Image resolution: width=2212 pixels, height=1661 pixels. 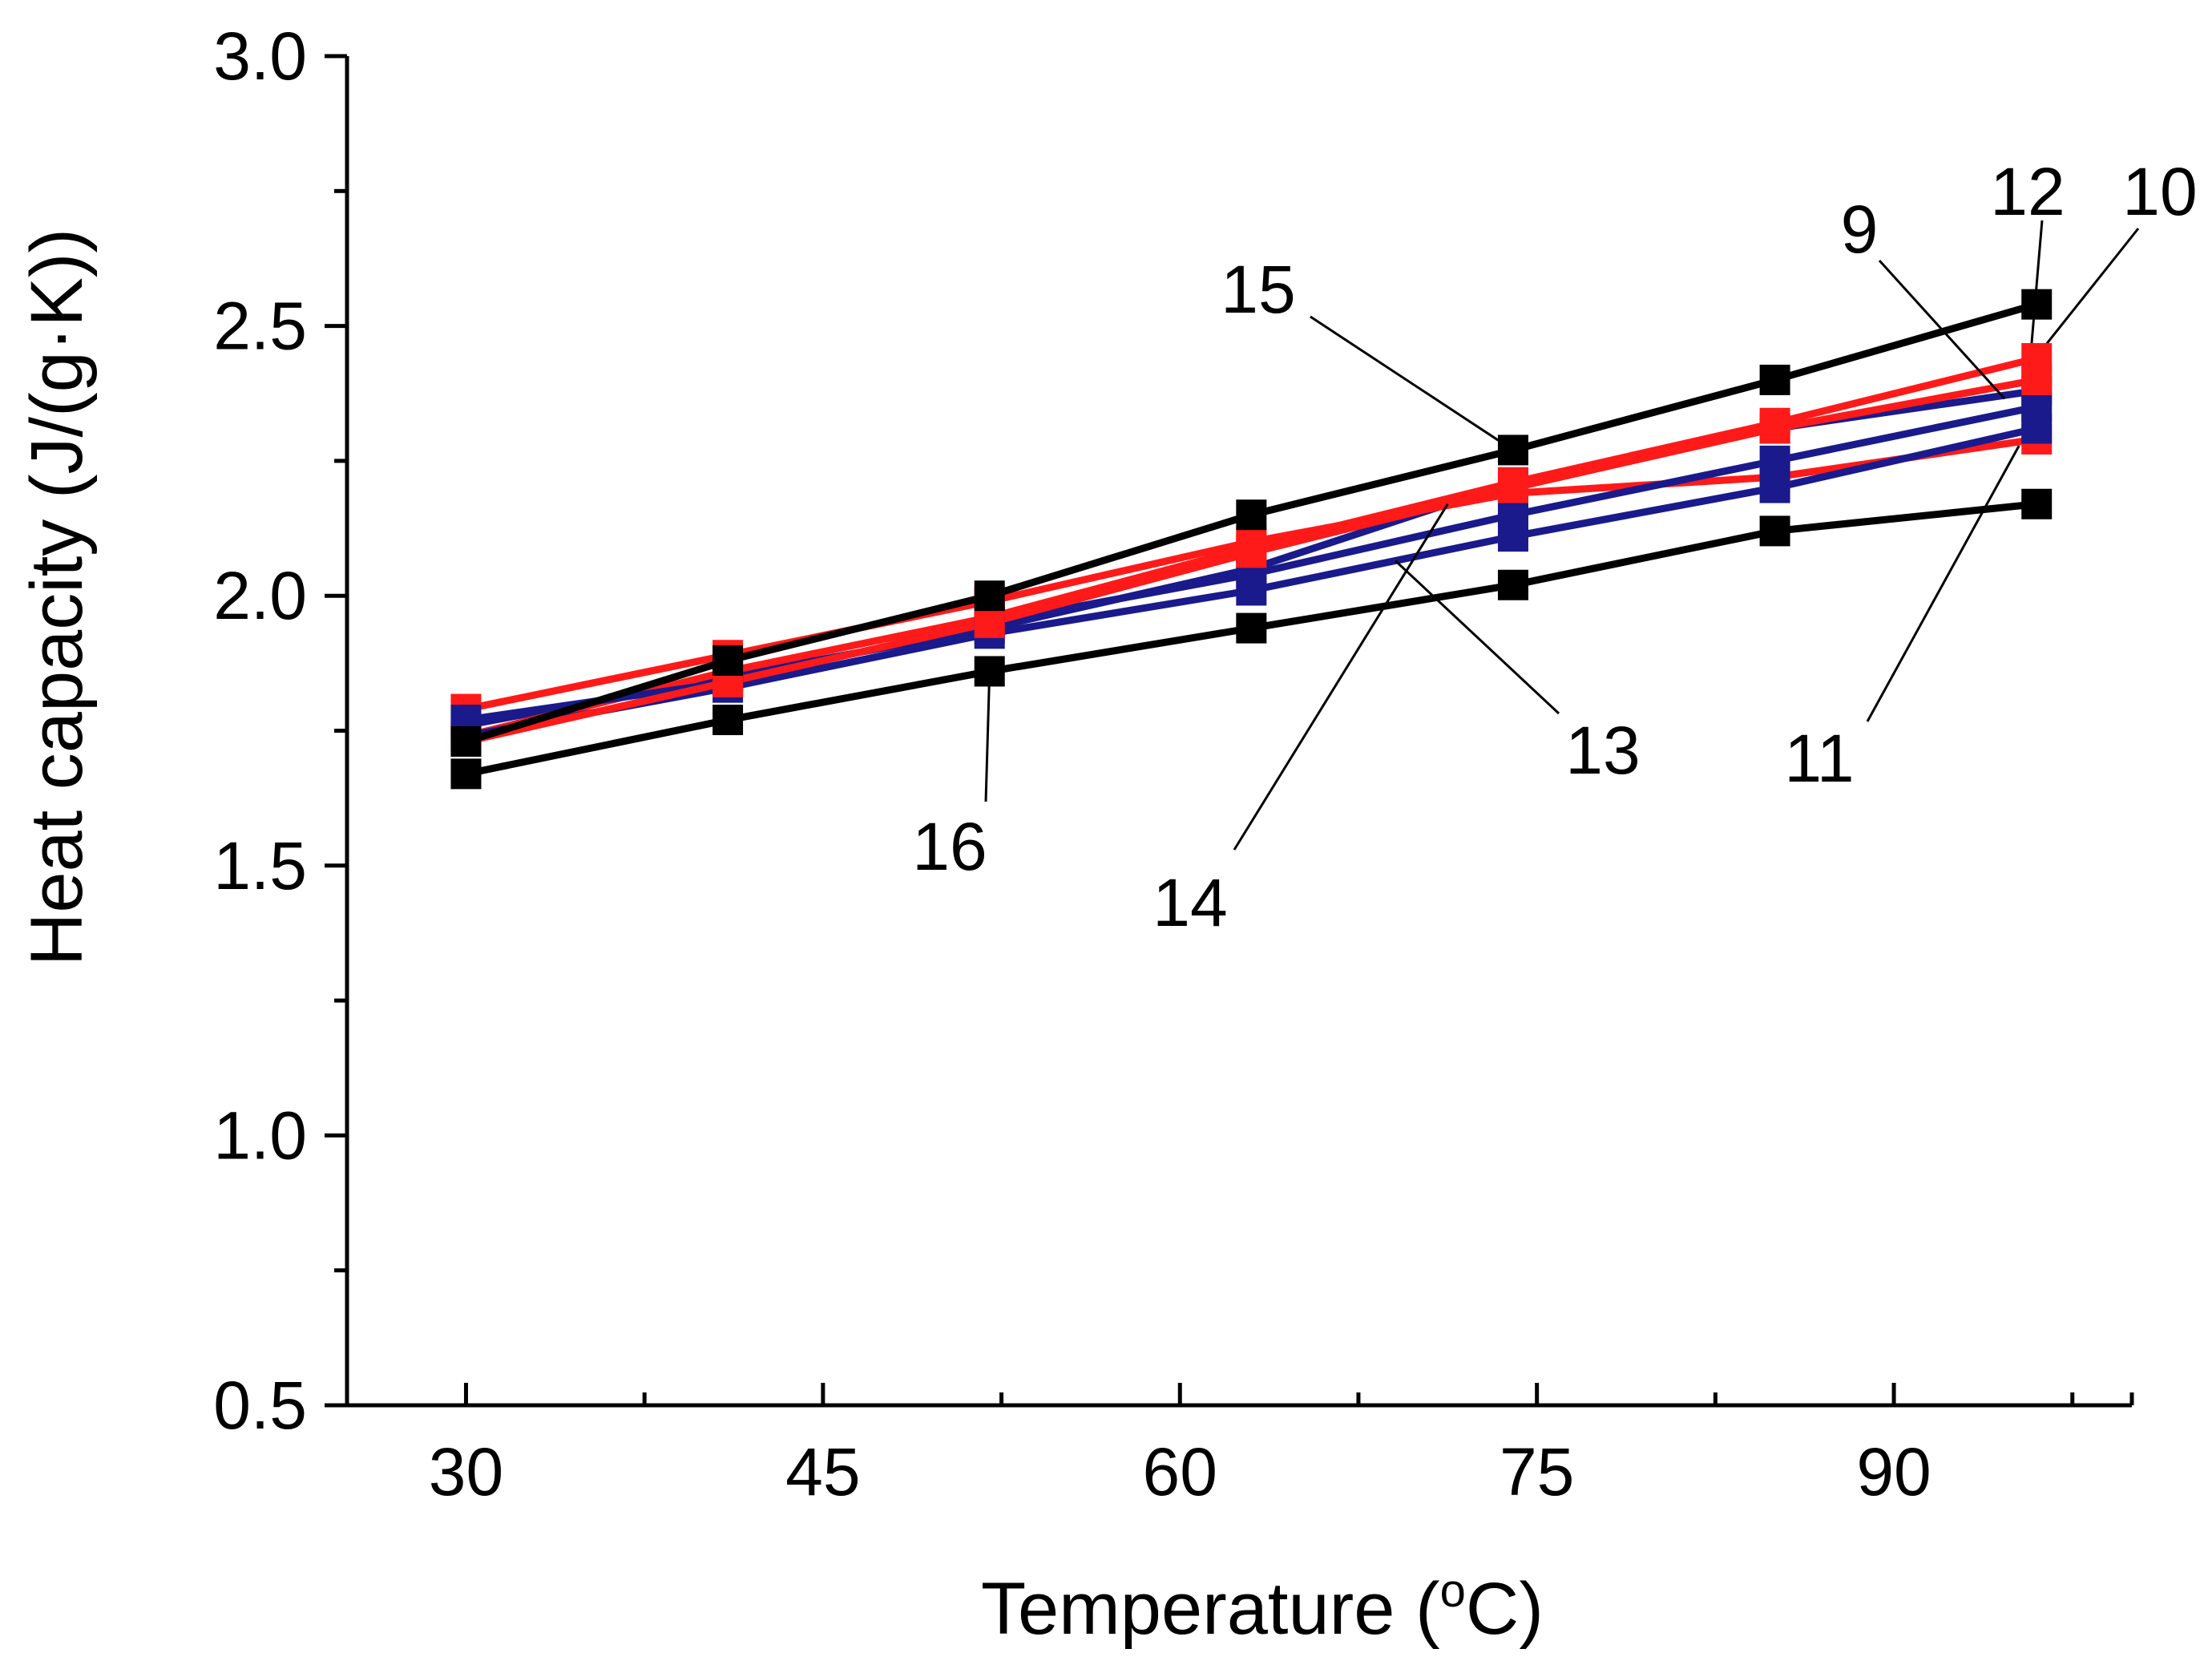 What do you see at coordinates (260, 56) in the screenshot?
I see `y-tick-label: 3.0` at bounding box center [260, 56].